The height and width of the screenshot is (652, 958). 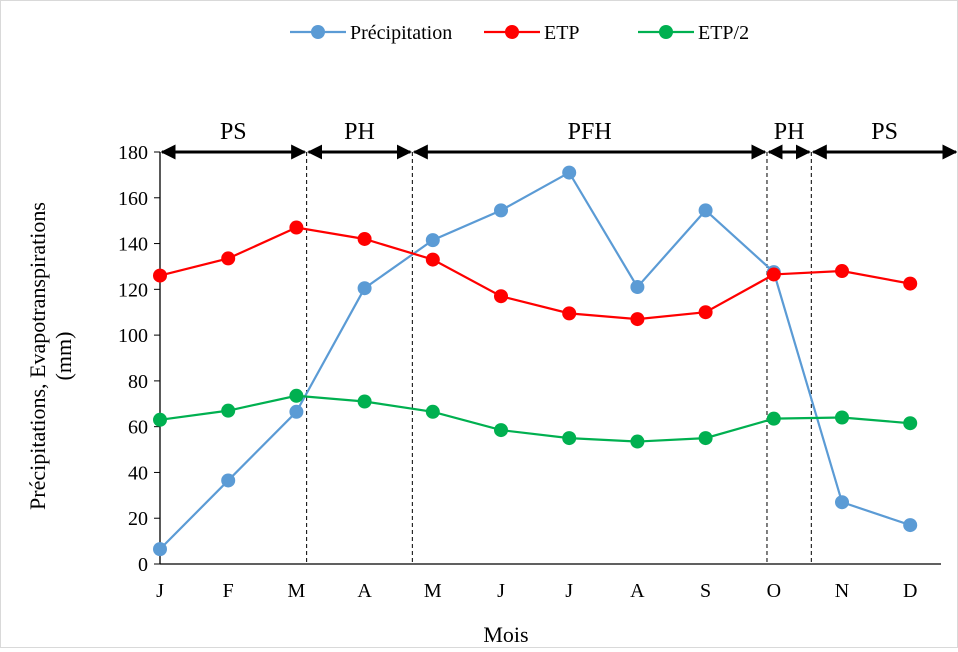 What do you see at coordinates (133, 336) in the screenshot?
I see `y-tick-label: 100` at bounding box center [133, 336].